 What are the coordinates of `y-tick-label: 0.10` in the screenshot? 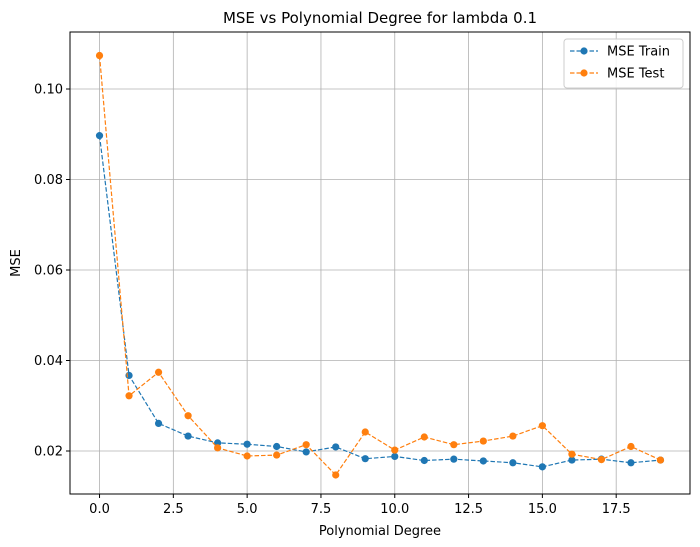 It's located at (48, 90).